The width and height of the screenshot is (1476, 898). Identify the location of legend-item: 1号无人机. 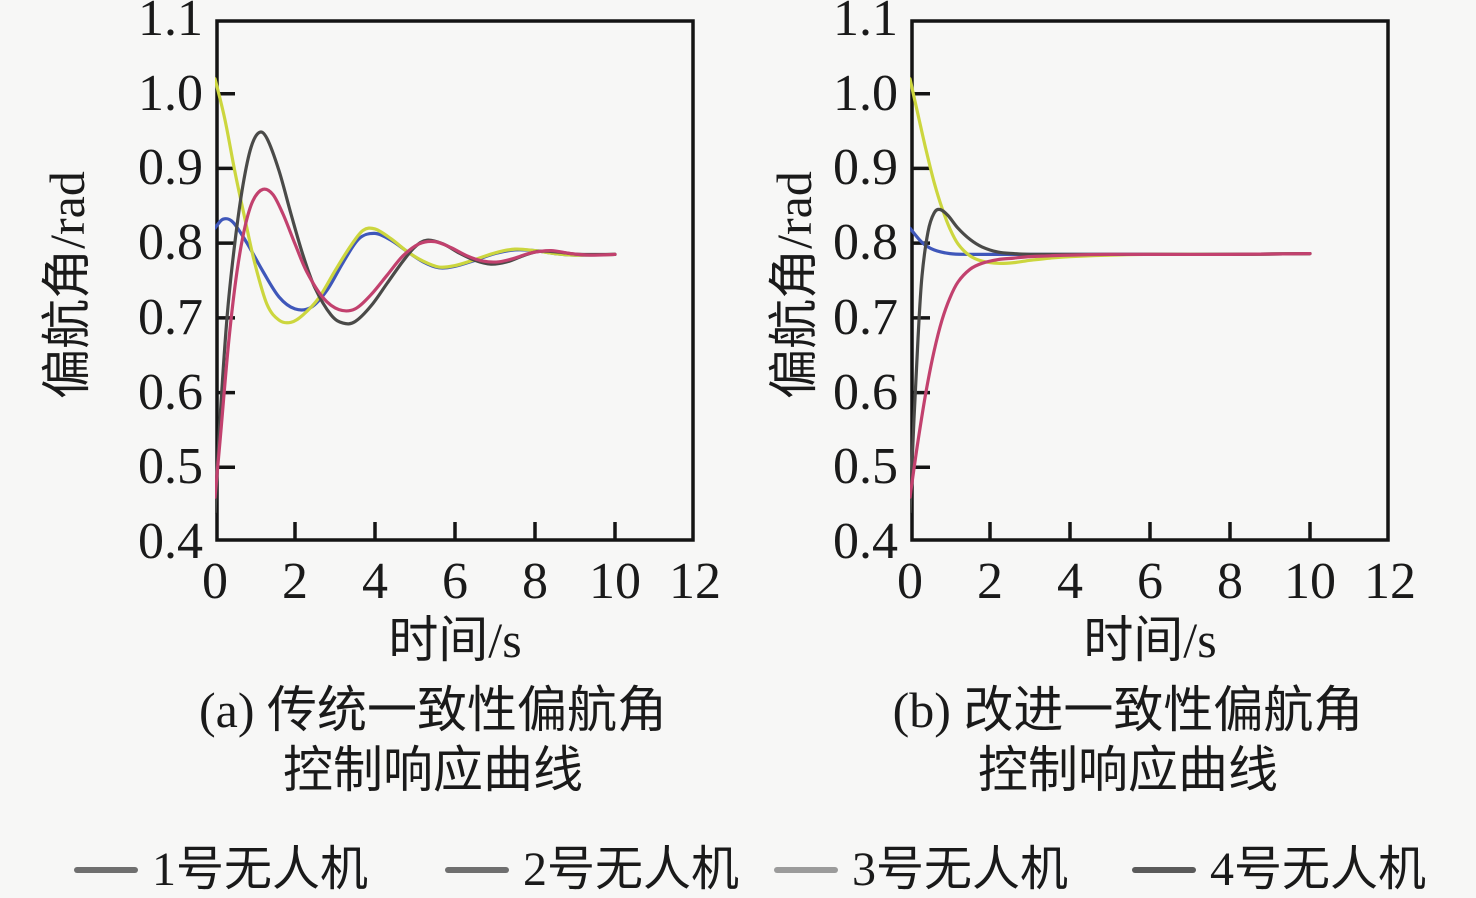
(221, 869).